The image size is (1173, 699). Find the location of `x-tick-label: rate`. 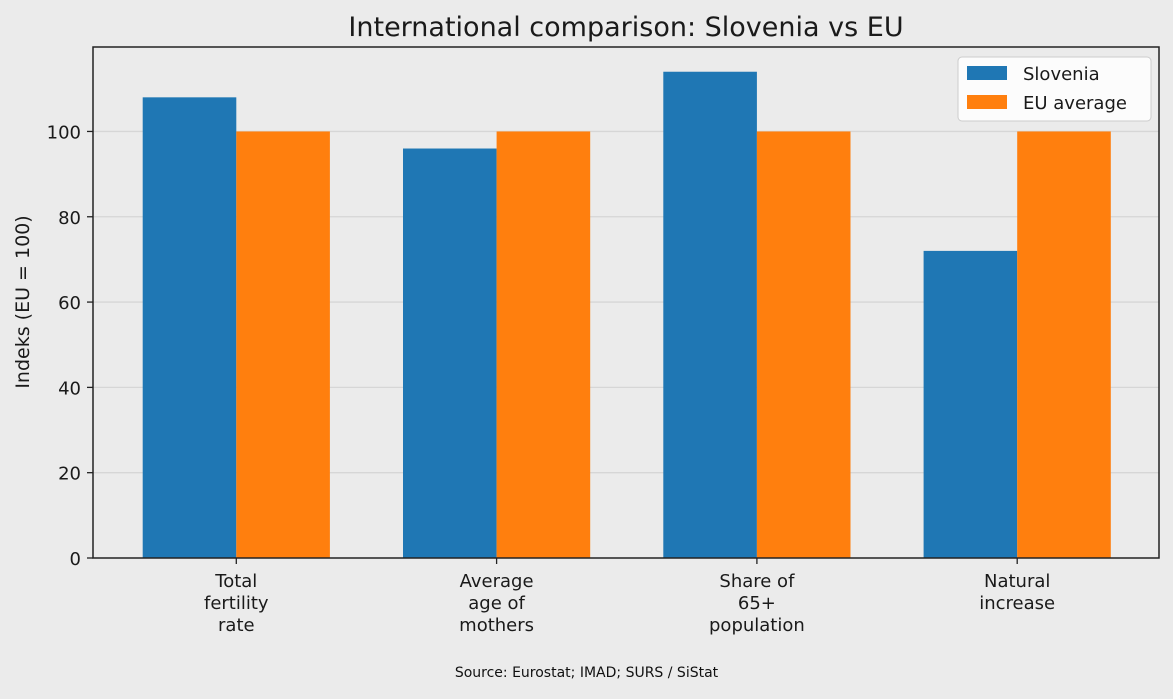

x-tick-label: rate is located at coordinates (236, 625).